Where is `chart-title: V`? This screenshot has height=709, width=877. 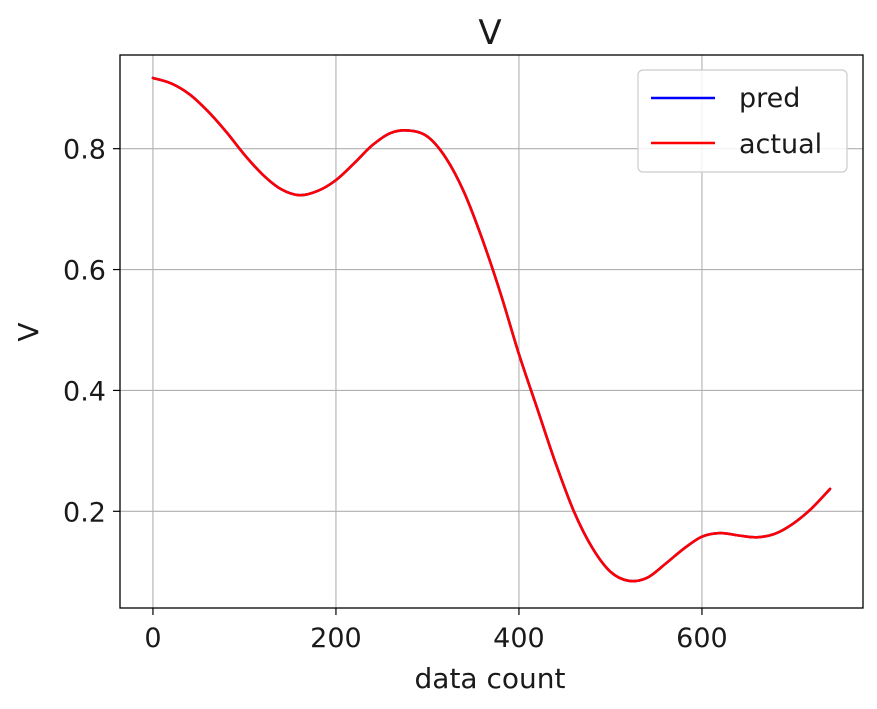
chart-title: V is located at coordinates (489, 33).